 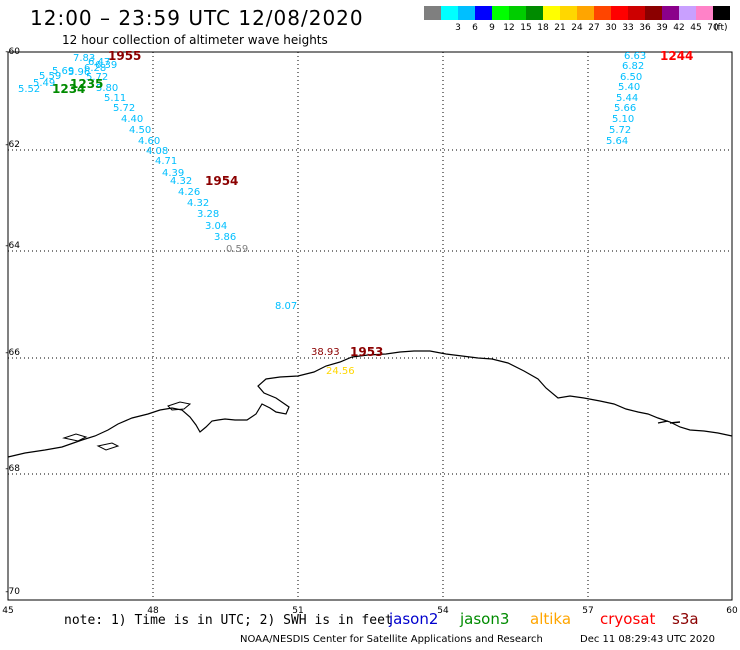 I want to click on lat-tick-label: -62, so click(x=12, y=145).